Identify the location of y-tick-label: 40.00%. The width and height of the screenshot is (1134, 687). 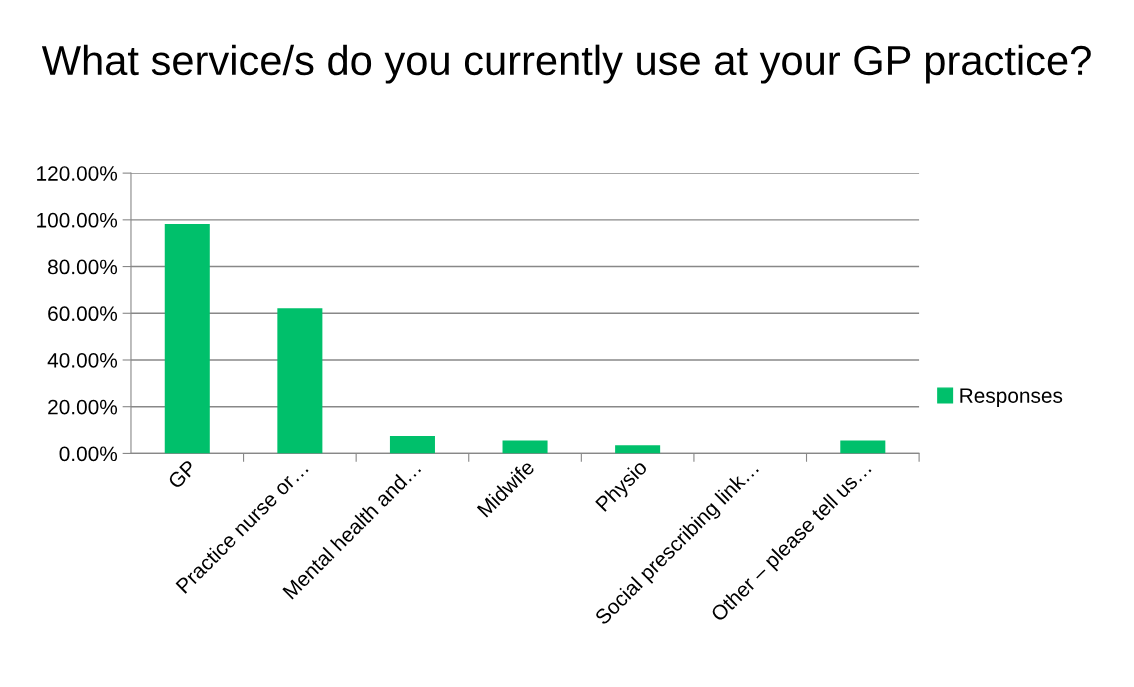
(82, 360).